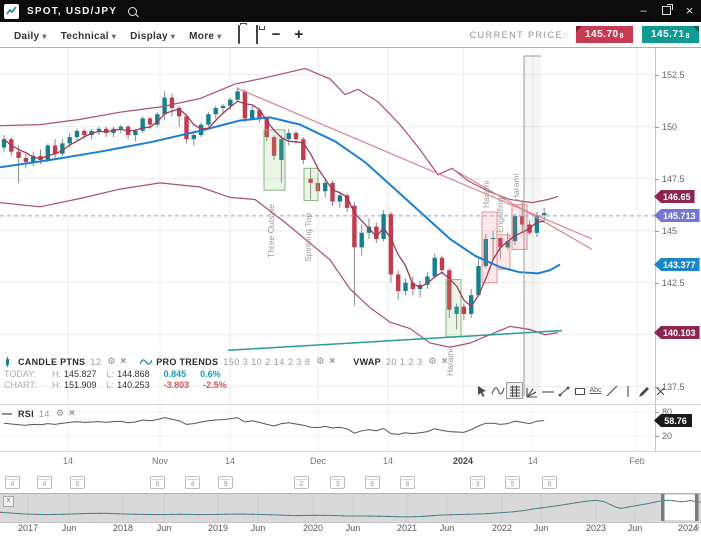  Describe the element at coordinates (453, 308) in the screenshot. I see `pattern-box-bull` at that location.